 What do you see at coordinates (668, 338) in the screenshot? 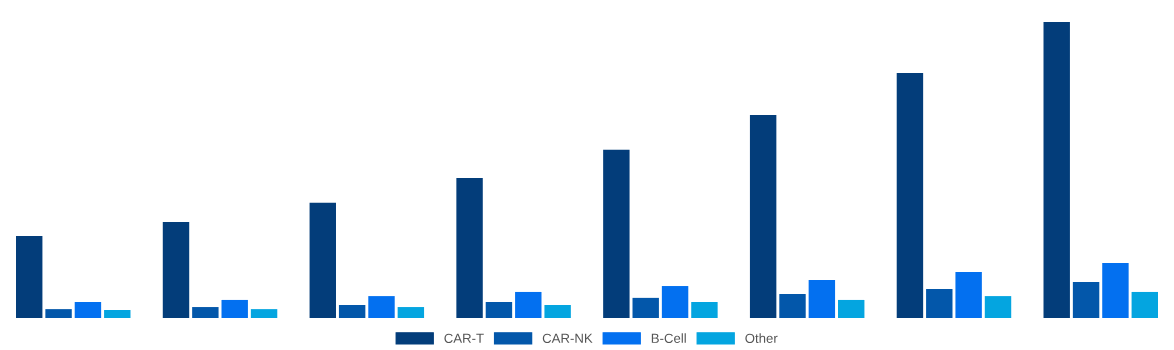
I see `legend-label: B-Cell` at bounding box center [668, 338].